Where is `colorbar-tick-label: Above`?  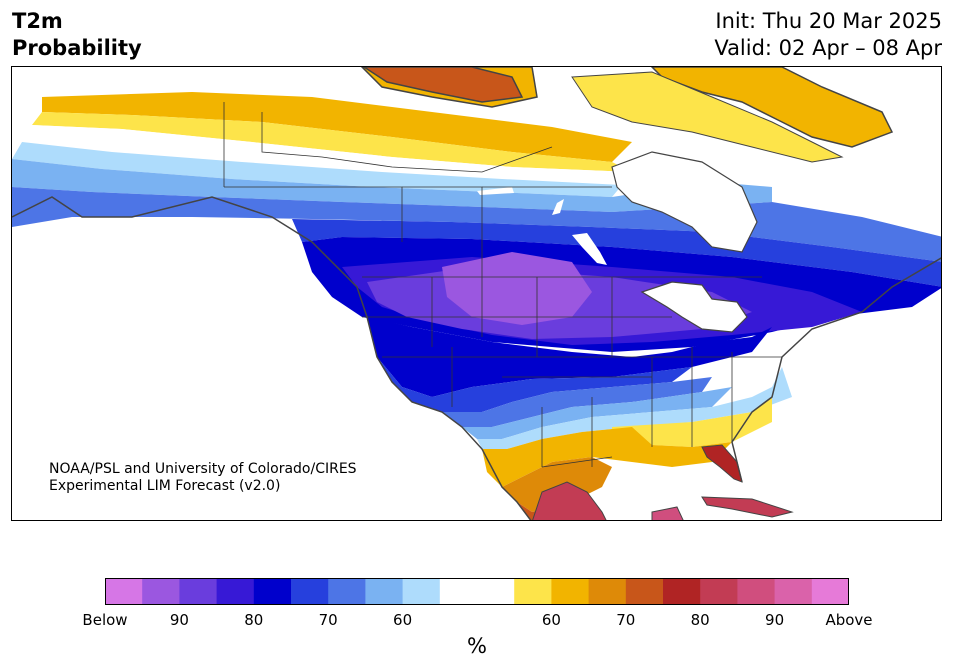
colorbar-tick-label: Above is located at coordinates (849, 620).